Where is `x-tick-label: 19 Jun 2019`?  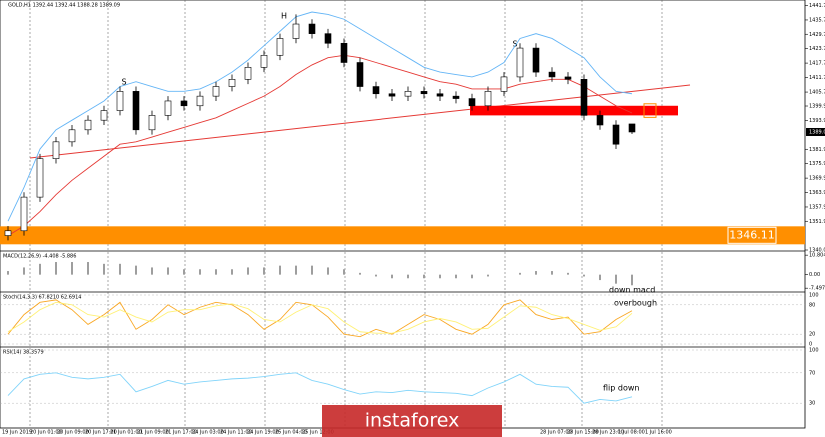
x-tick-label: 19 Jun 2019 is located at coordinates (17, 433).